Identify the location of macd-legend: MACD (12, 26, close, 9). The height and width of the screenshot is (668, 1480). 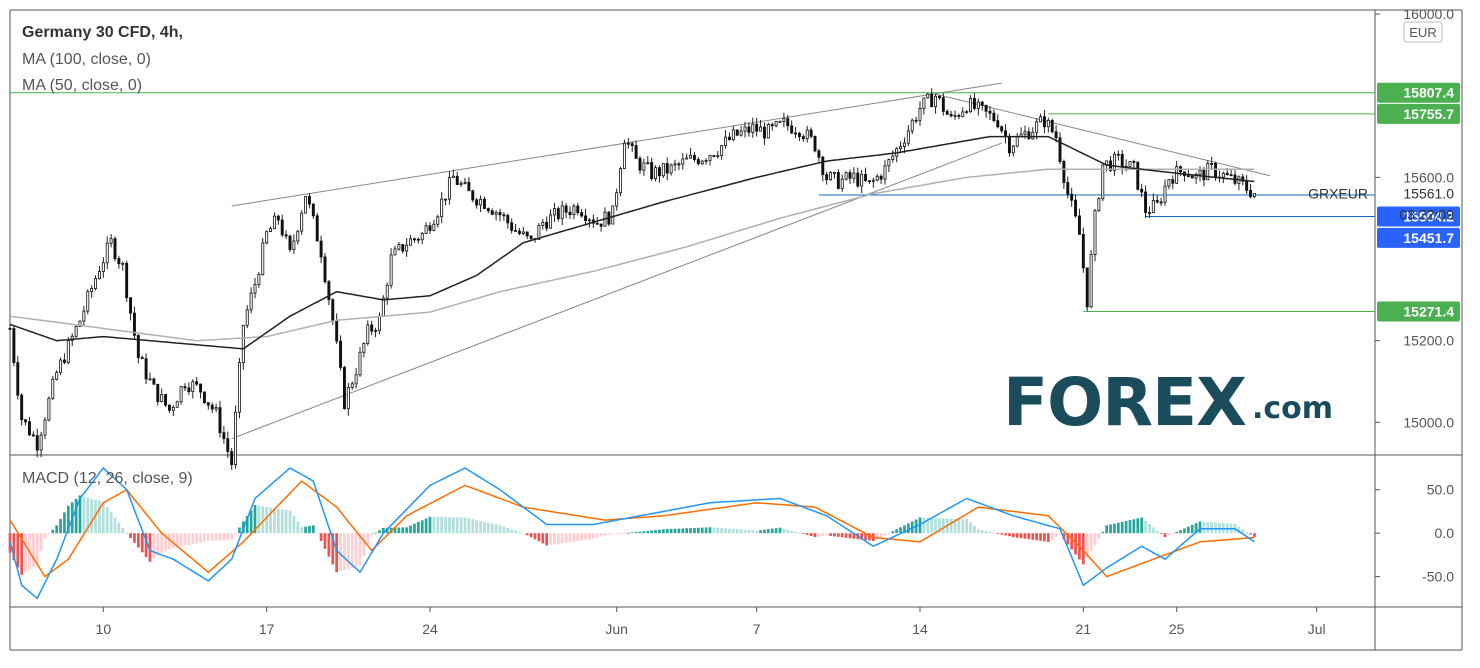
(107, 478).